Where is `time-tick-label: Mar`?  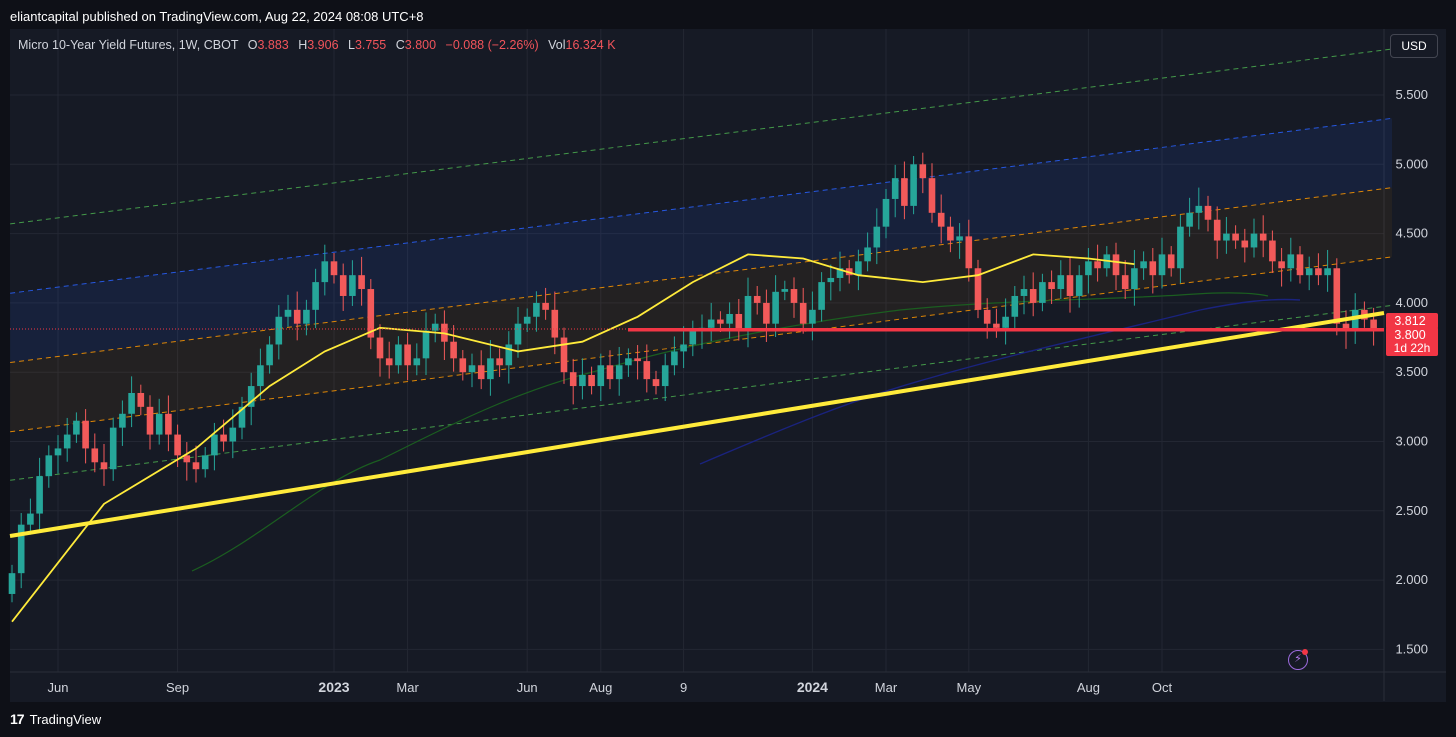
time-tick-label: Mar is located at coordinates (886, 687).